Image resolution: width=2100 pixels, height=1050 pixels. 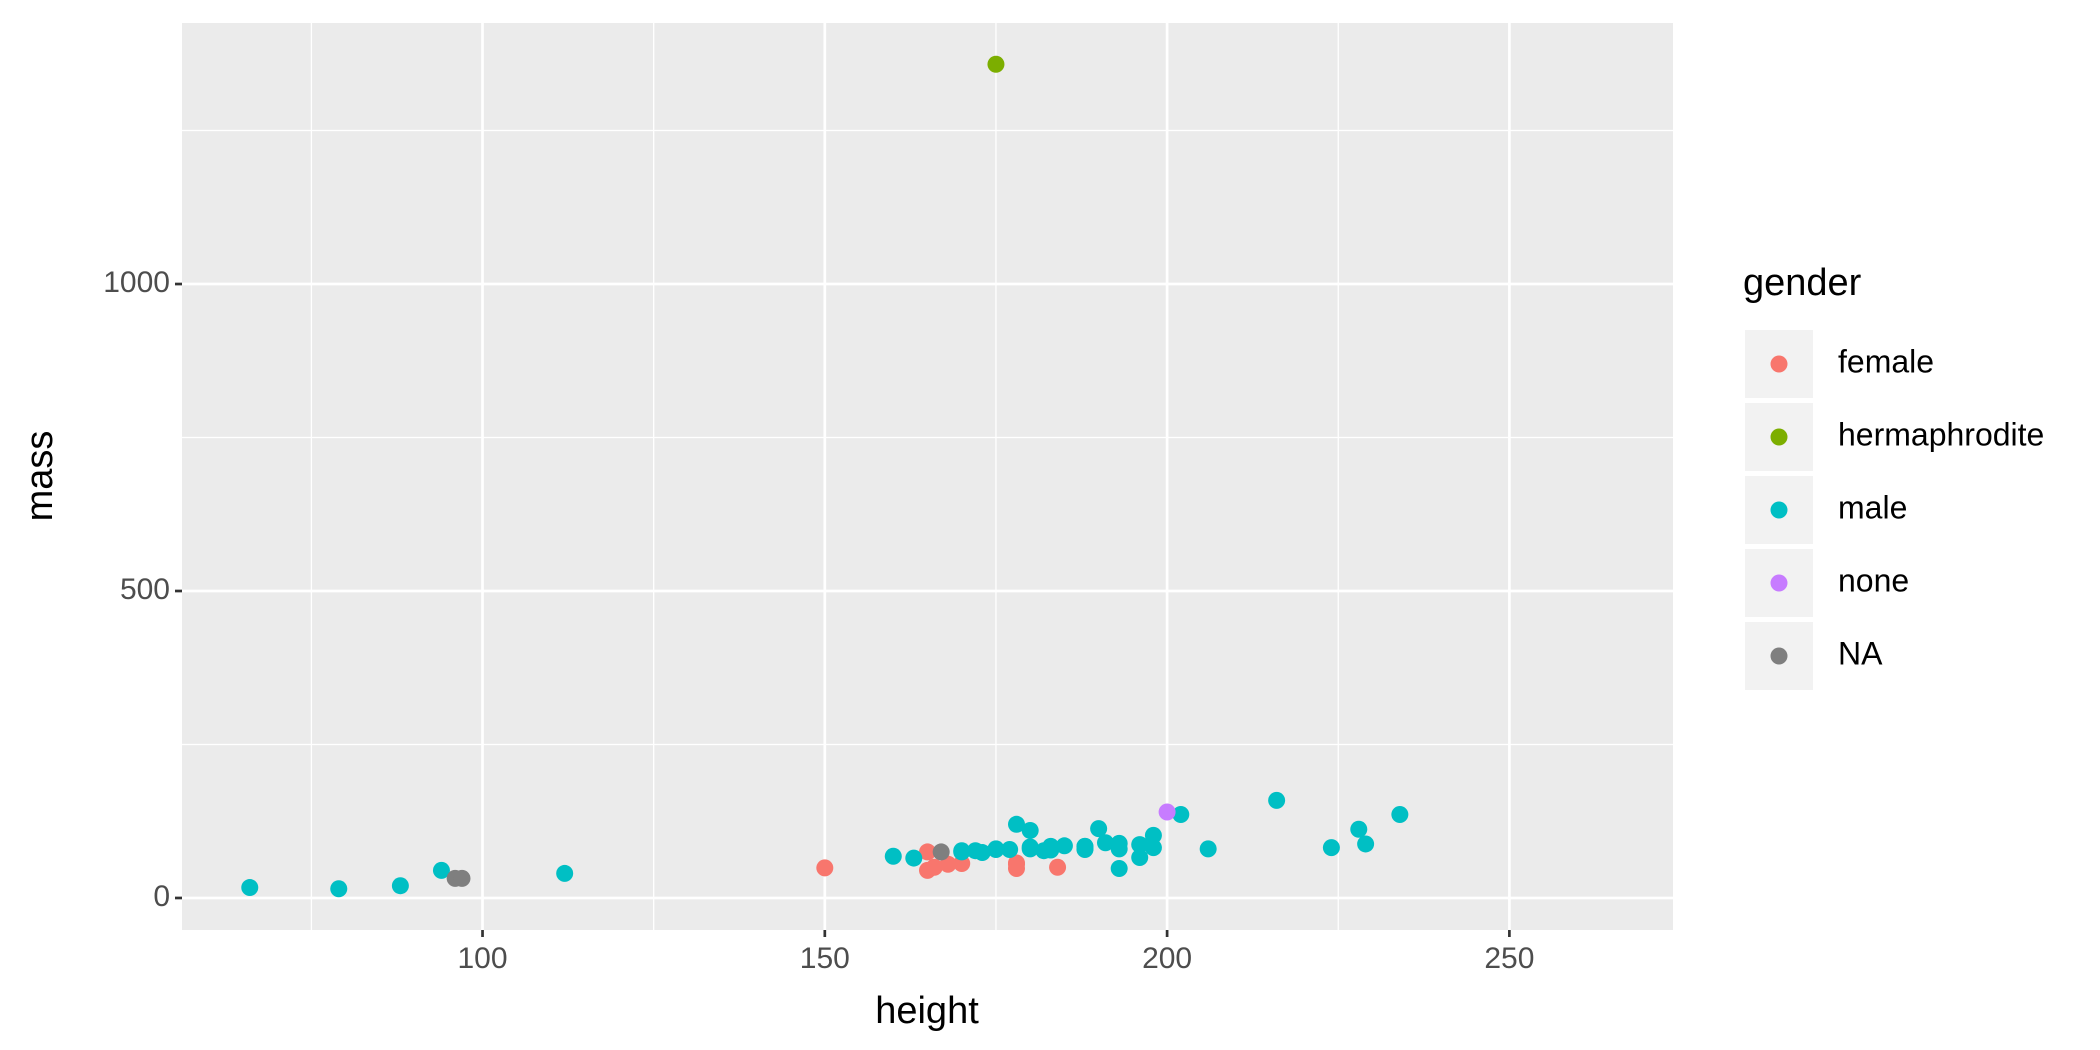 What do you see at coordinates (482, 958) in the screenshot?
I see `x-tick-label: 100` at bounding box center [482, 958].